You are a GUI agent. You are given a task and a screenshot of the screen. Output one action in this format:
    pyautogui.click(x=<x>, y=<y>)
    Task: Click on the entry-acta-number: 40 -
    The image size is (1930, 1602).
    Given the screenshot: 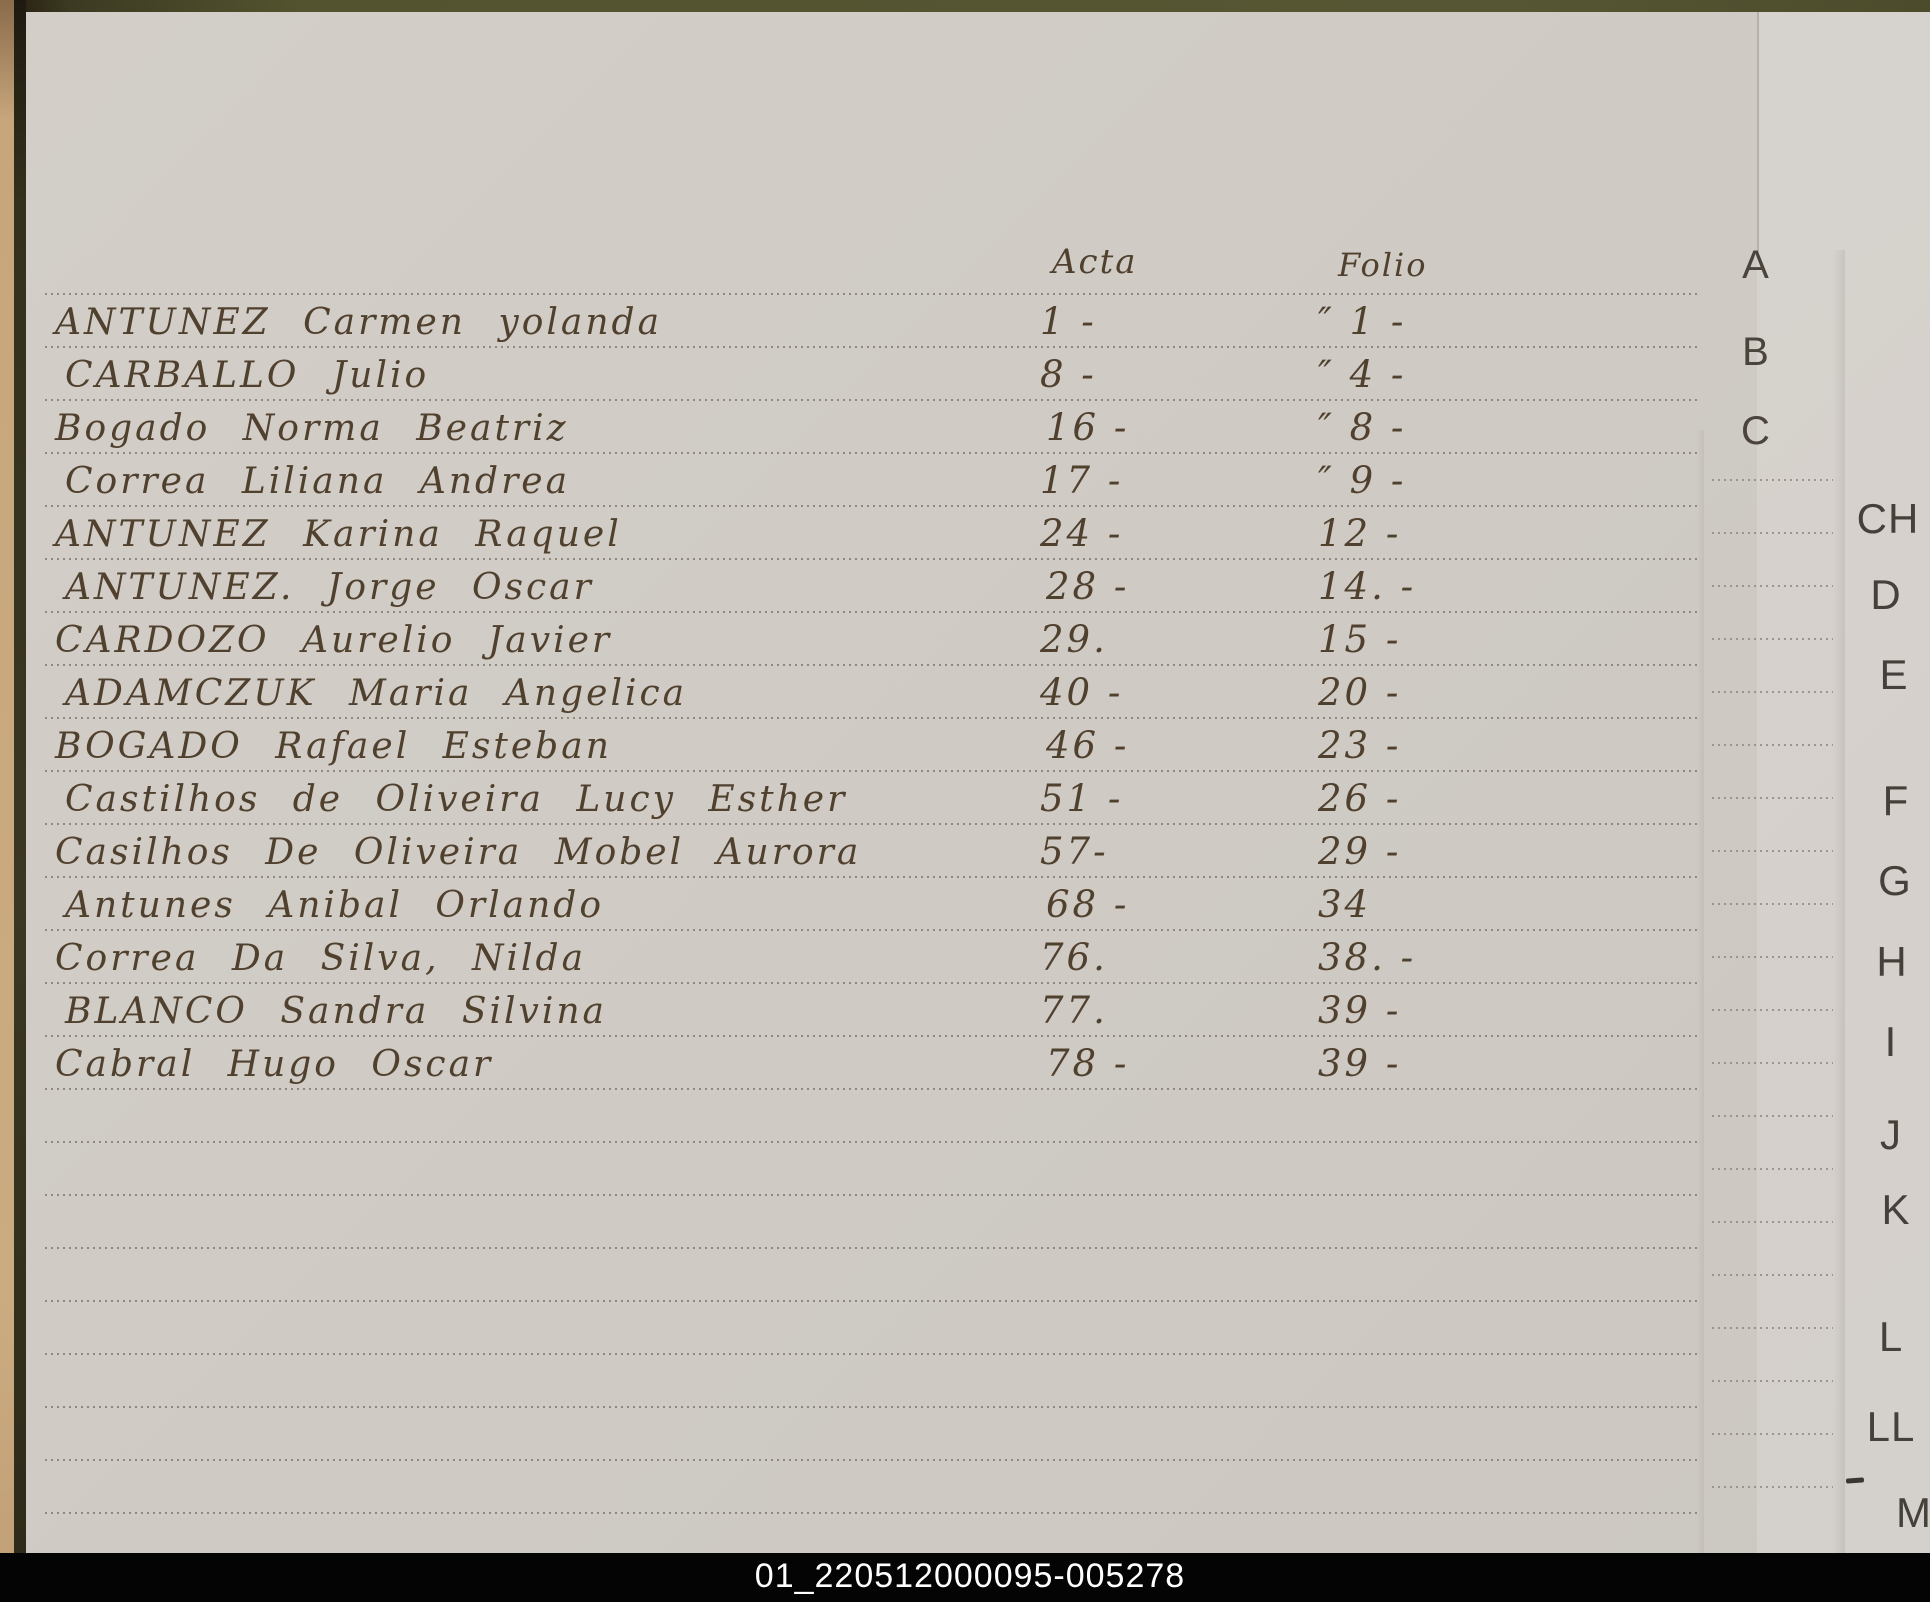 What is the action you would take?
    pyautogui.click(x=1082, y=692)
    